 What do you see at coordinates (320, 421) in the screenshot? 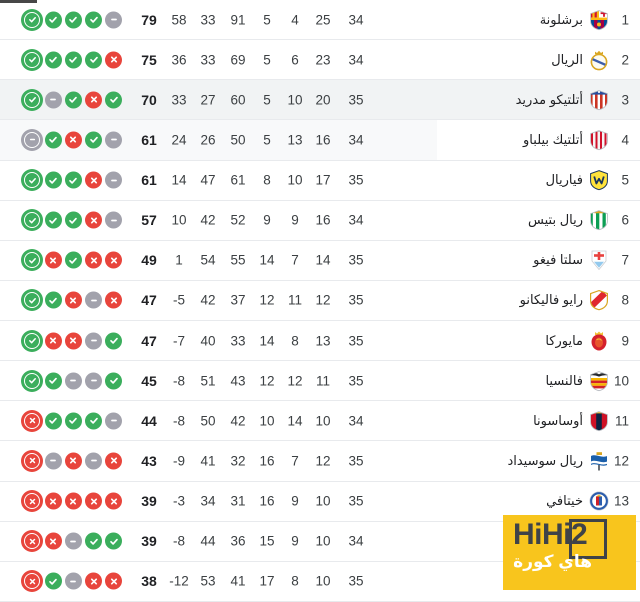
I see `table-row: 44 -8 50 42 10 14 10 34 أوساسونا 11` at bounding box center [320, 421].